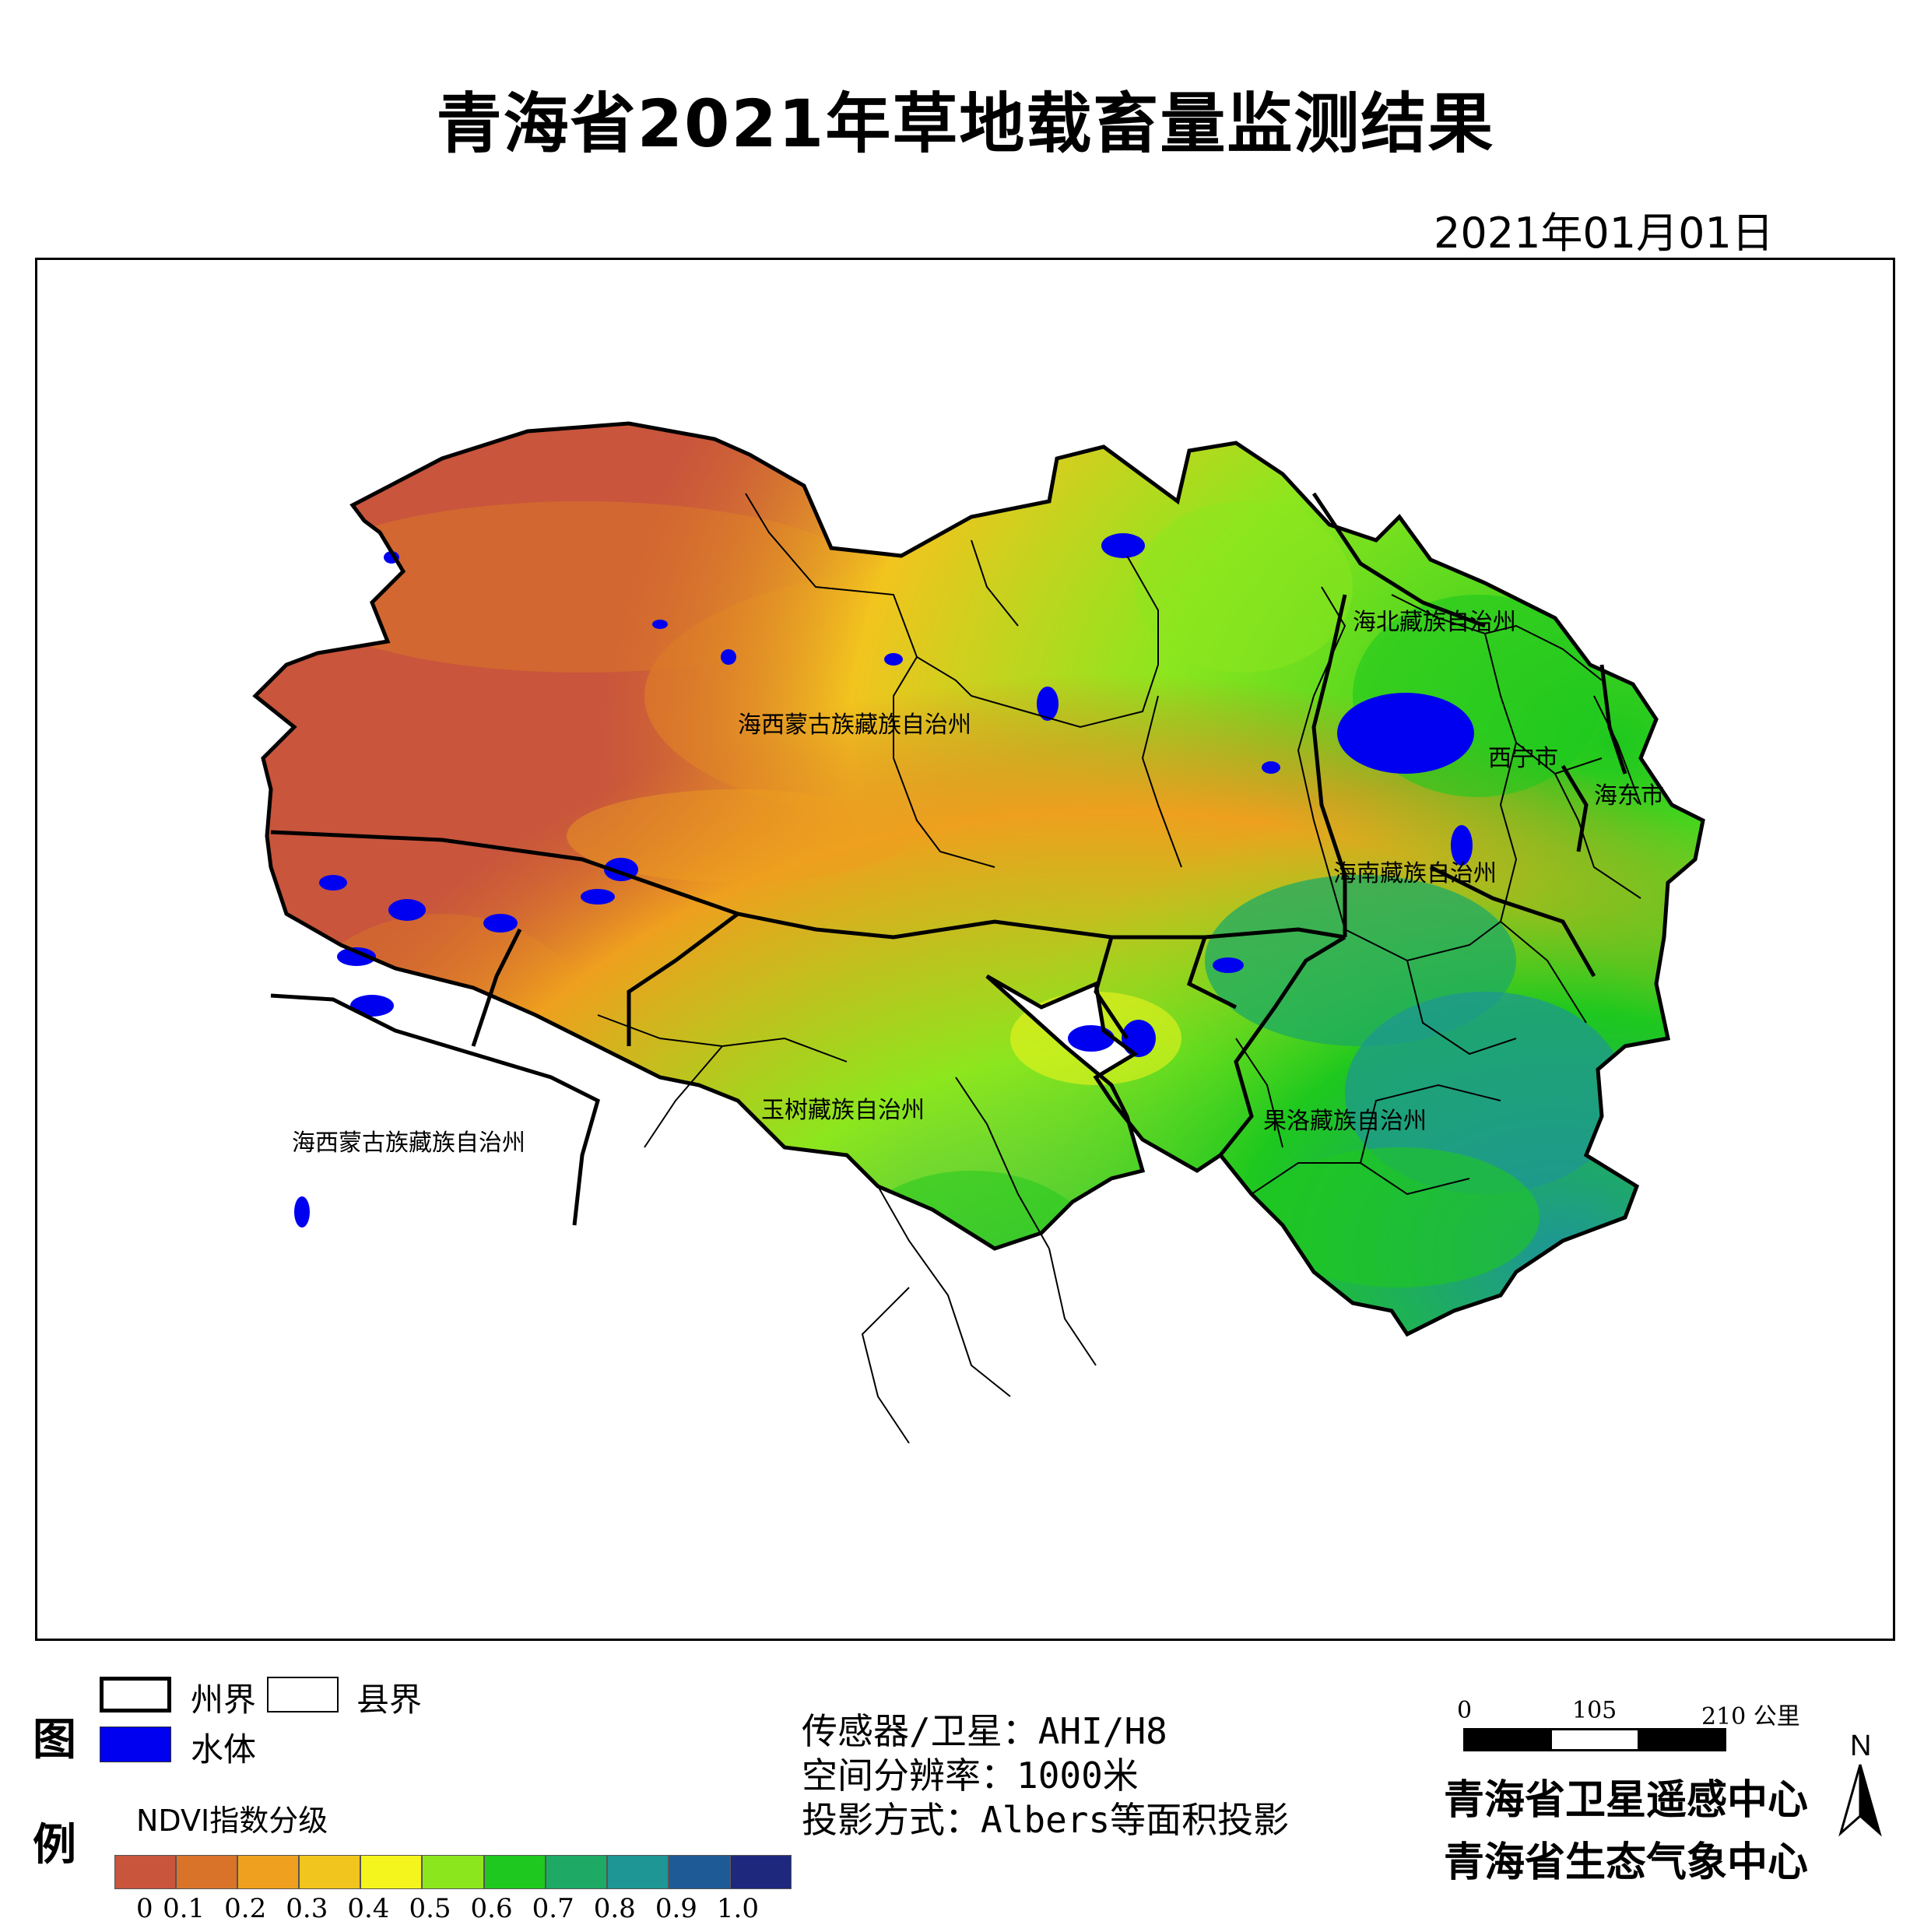  I want to click on ndvi-tick-label: 0.7, so click(553, 1908).